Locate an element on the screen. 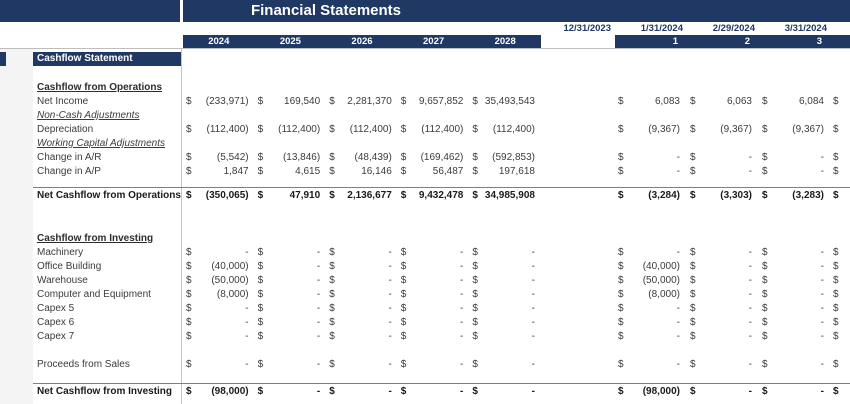 The image size is (850, 404). row-label: Change in A/P is located at coordinates (69, 171).